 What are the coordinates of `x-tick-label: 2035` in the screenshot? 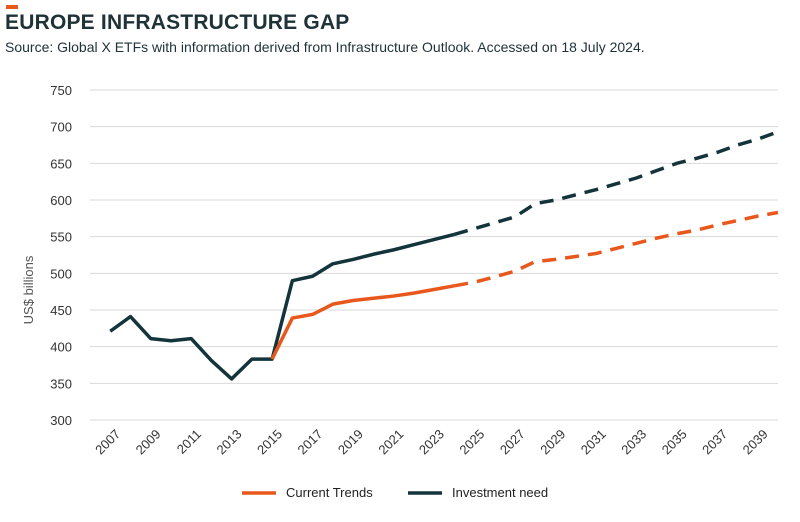 It's located at (674, 441).